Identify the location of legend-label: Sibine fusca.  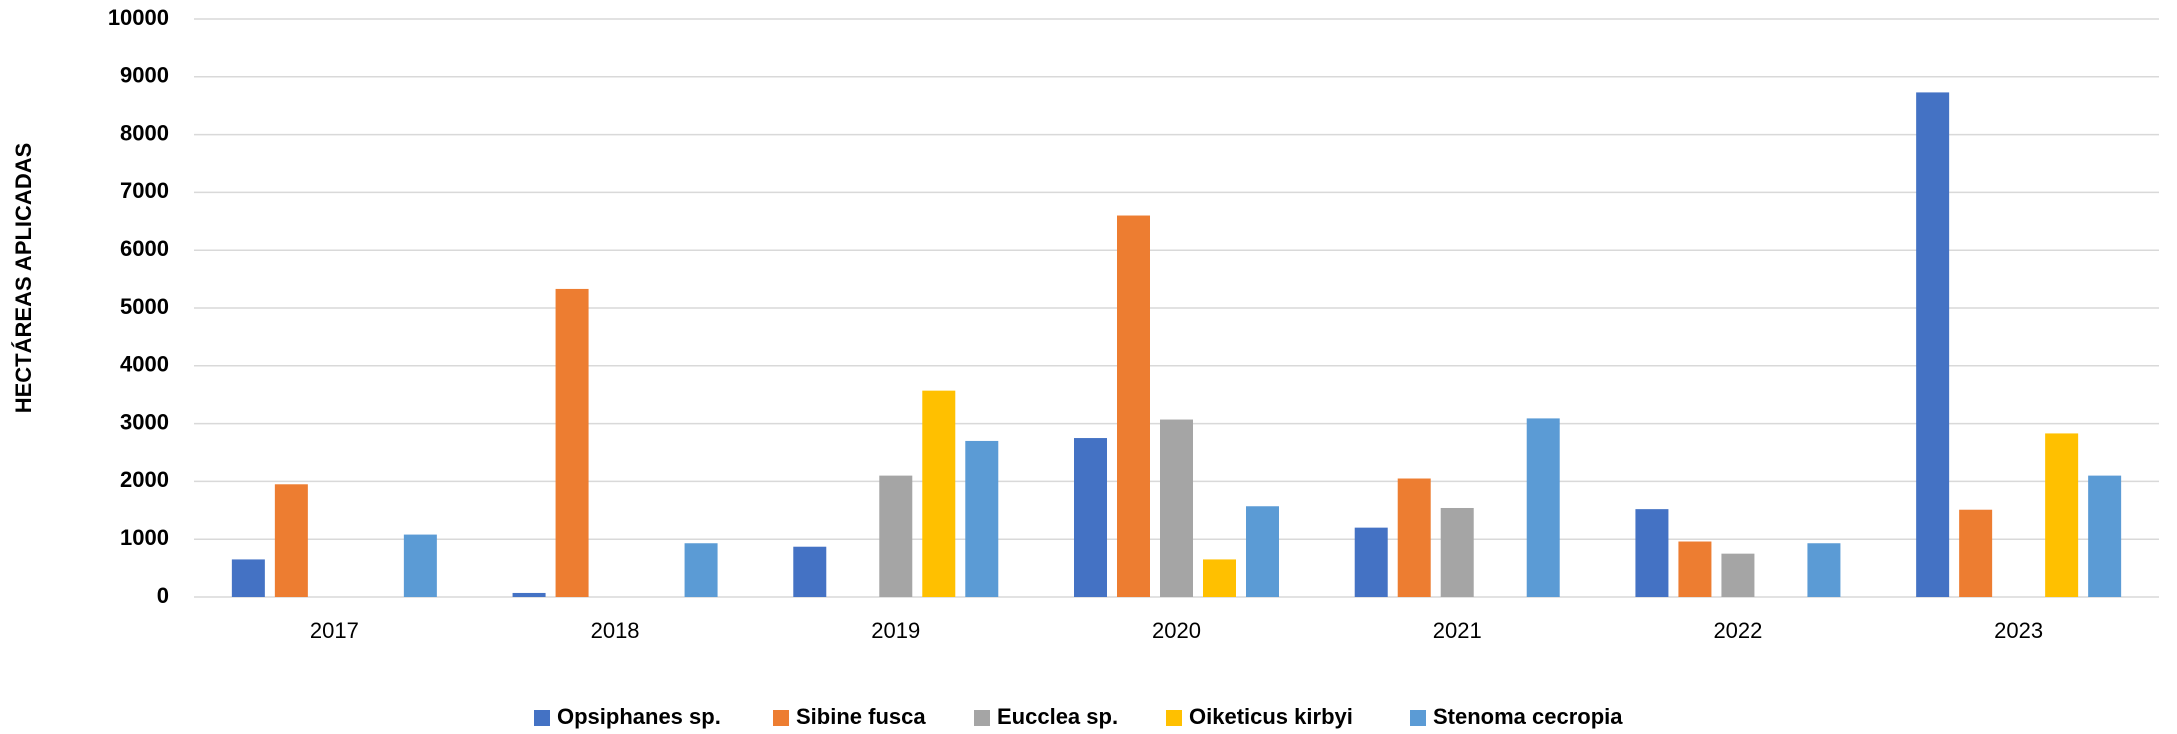
(861, 716).